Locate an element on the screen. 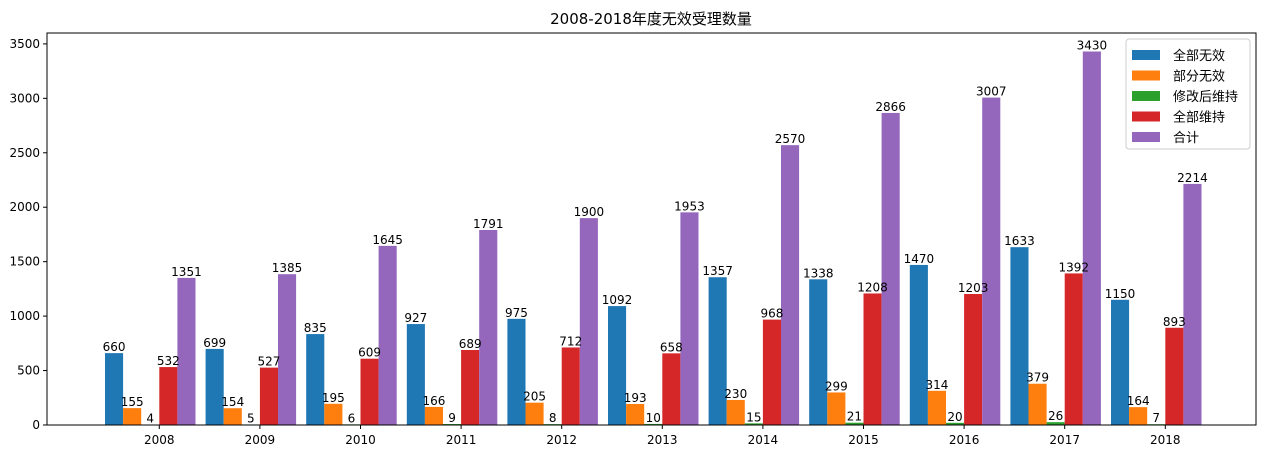 The image size is (1270, 460). data-label: 7 is located at coordinates (1156, 418).